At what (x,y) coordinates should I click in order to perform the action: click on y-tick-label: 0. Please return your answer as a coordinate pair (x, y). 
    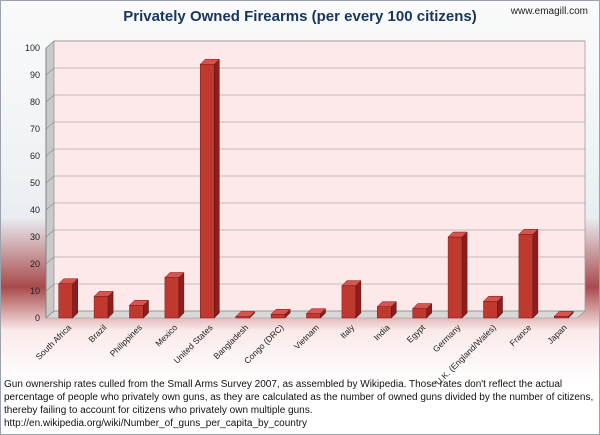
    Looking at the image, I should click on (37, 318).